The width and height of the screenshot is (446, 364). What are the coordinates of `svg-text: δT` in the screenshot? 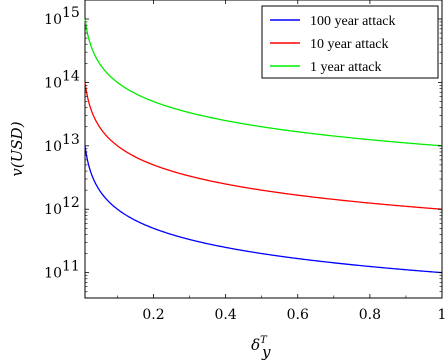 It's located at (259, 344).